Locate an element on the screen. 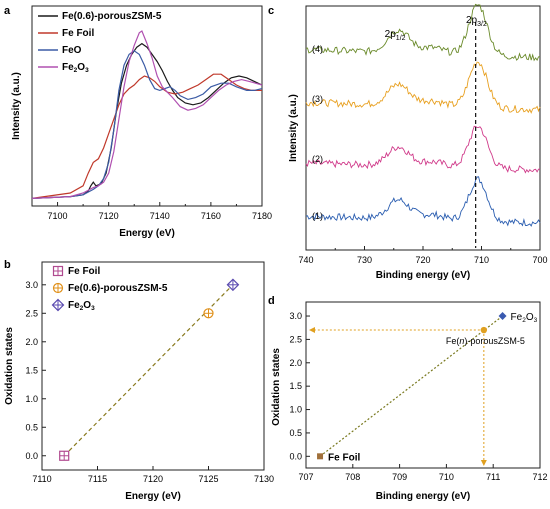 This screenshot has width=550, height=509. panel-b-ytick-label: 1.0 is located at coordinates (31, 399).